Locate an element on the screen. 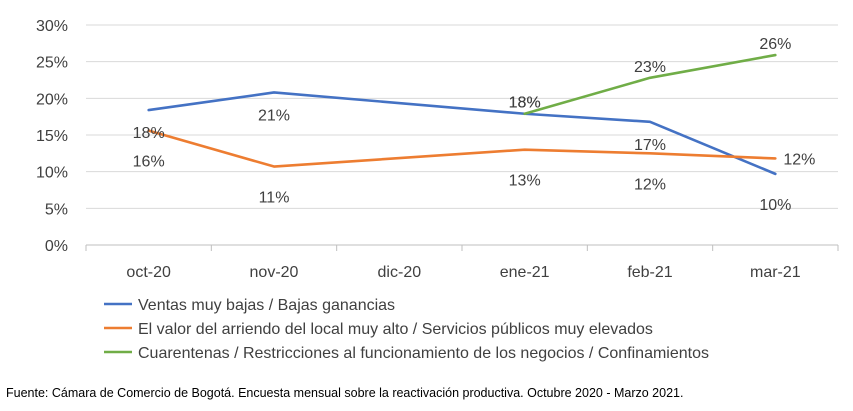  legend-label-1: Ventas muy bajas / Bajas ganancias is located at coordinates (266, 305).